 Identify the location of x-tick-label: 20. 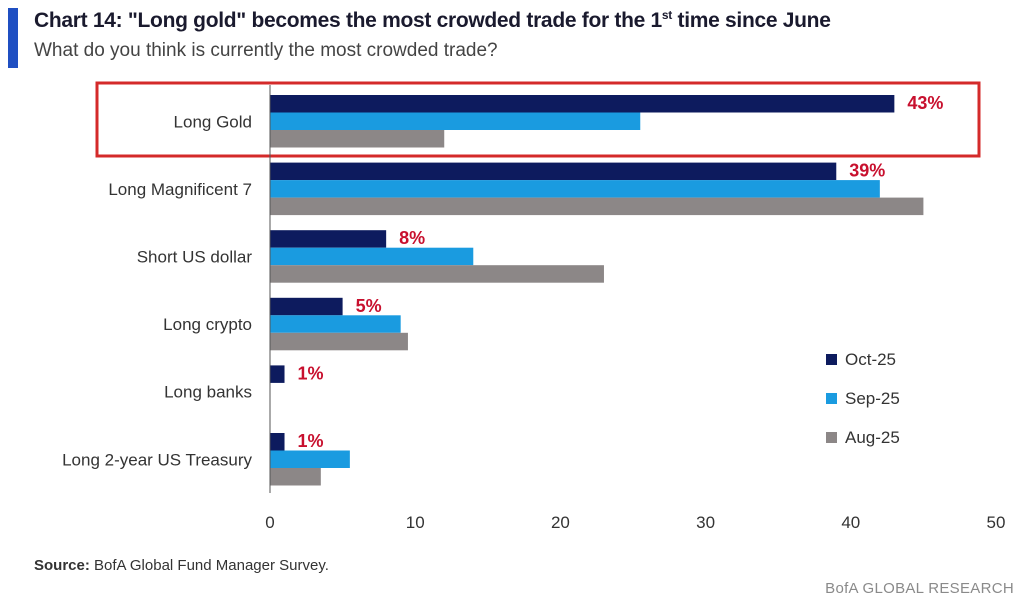
(560, 522).